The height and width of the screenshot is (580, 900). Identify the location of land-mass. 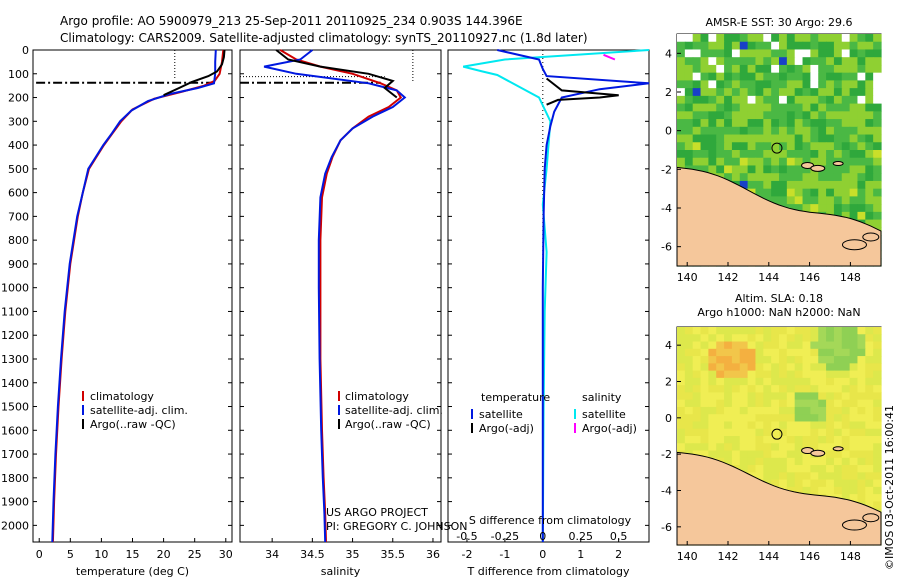
(779, 498).